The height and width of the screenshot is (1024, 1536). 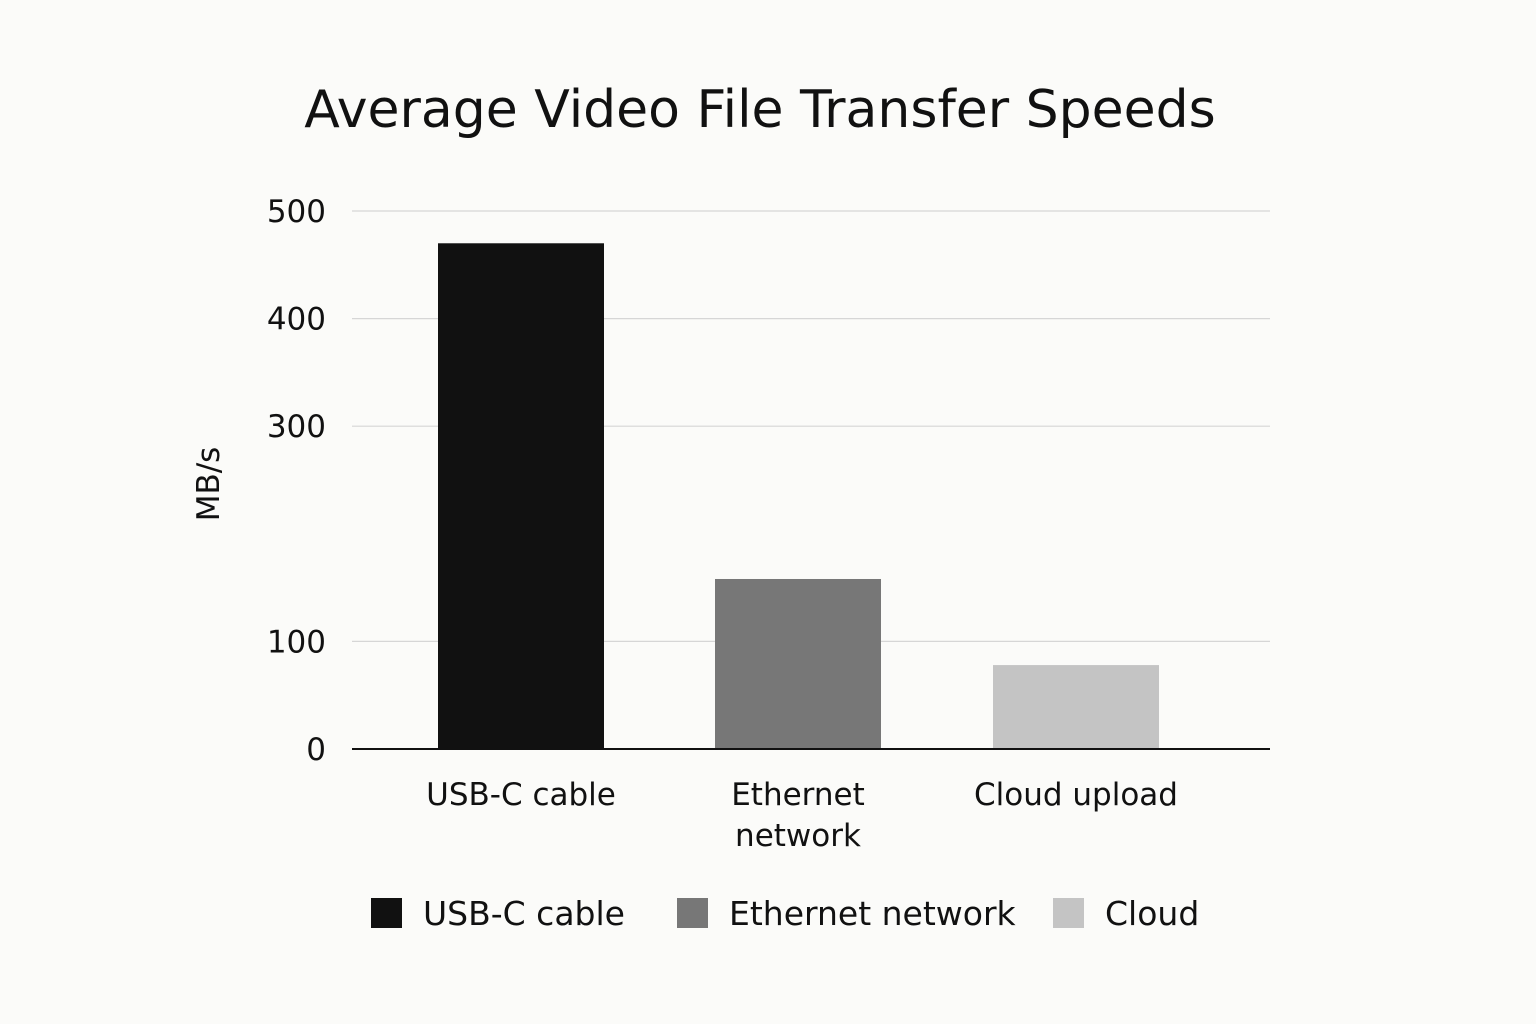 What do you see at coordinates (296, 212) in the screenshot?
I see `y-tick-label-500: 500` at bounding box center [296, 212].